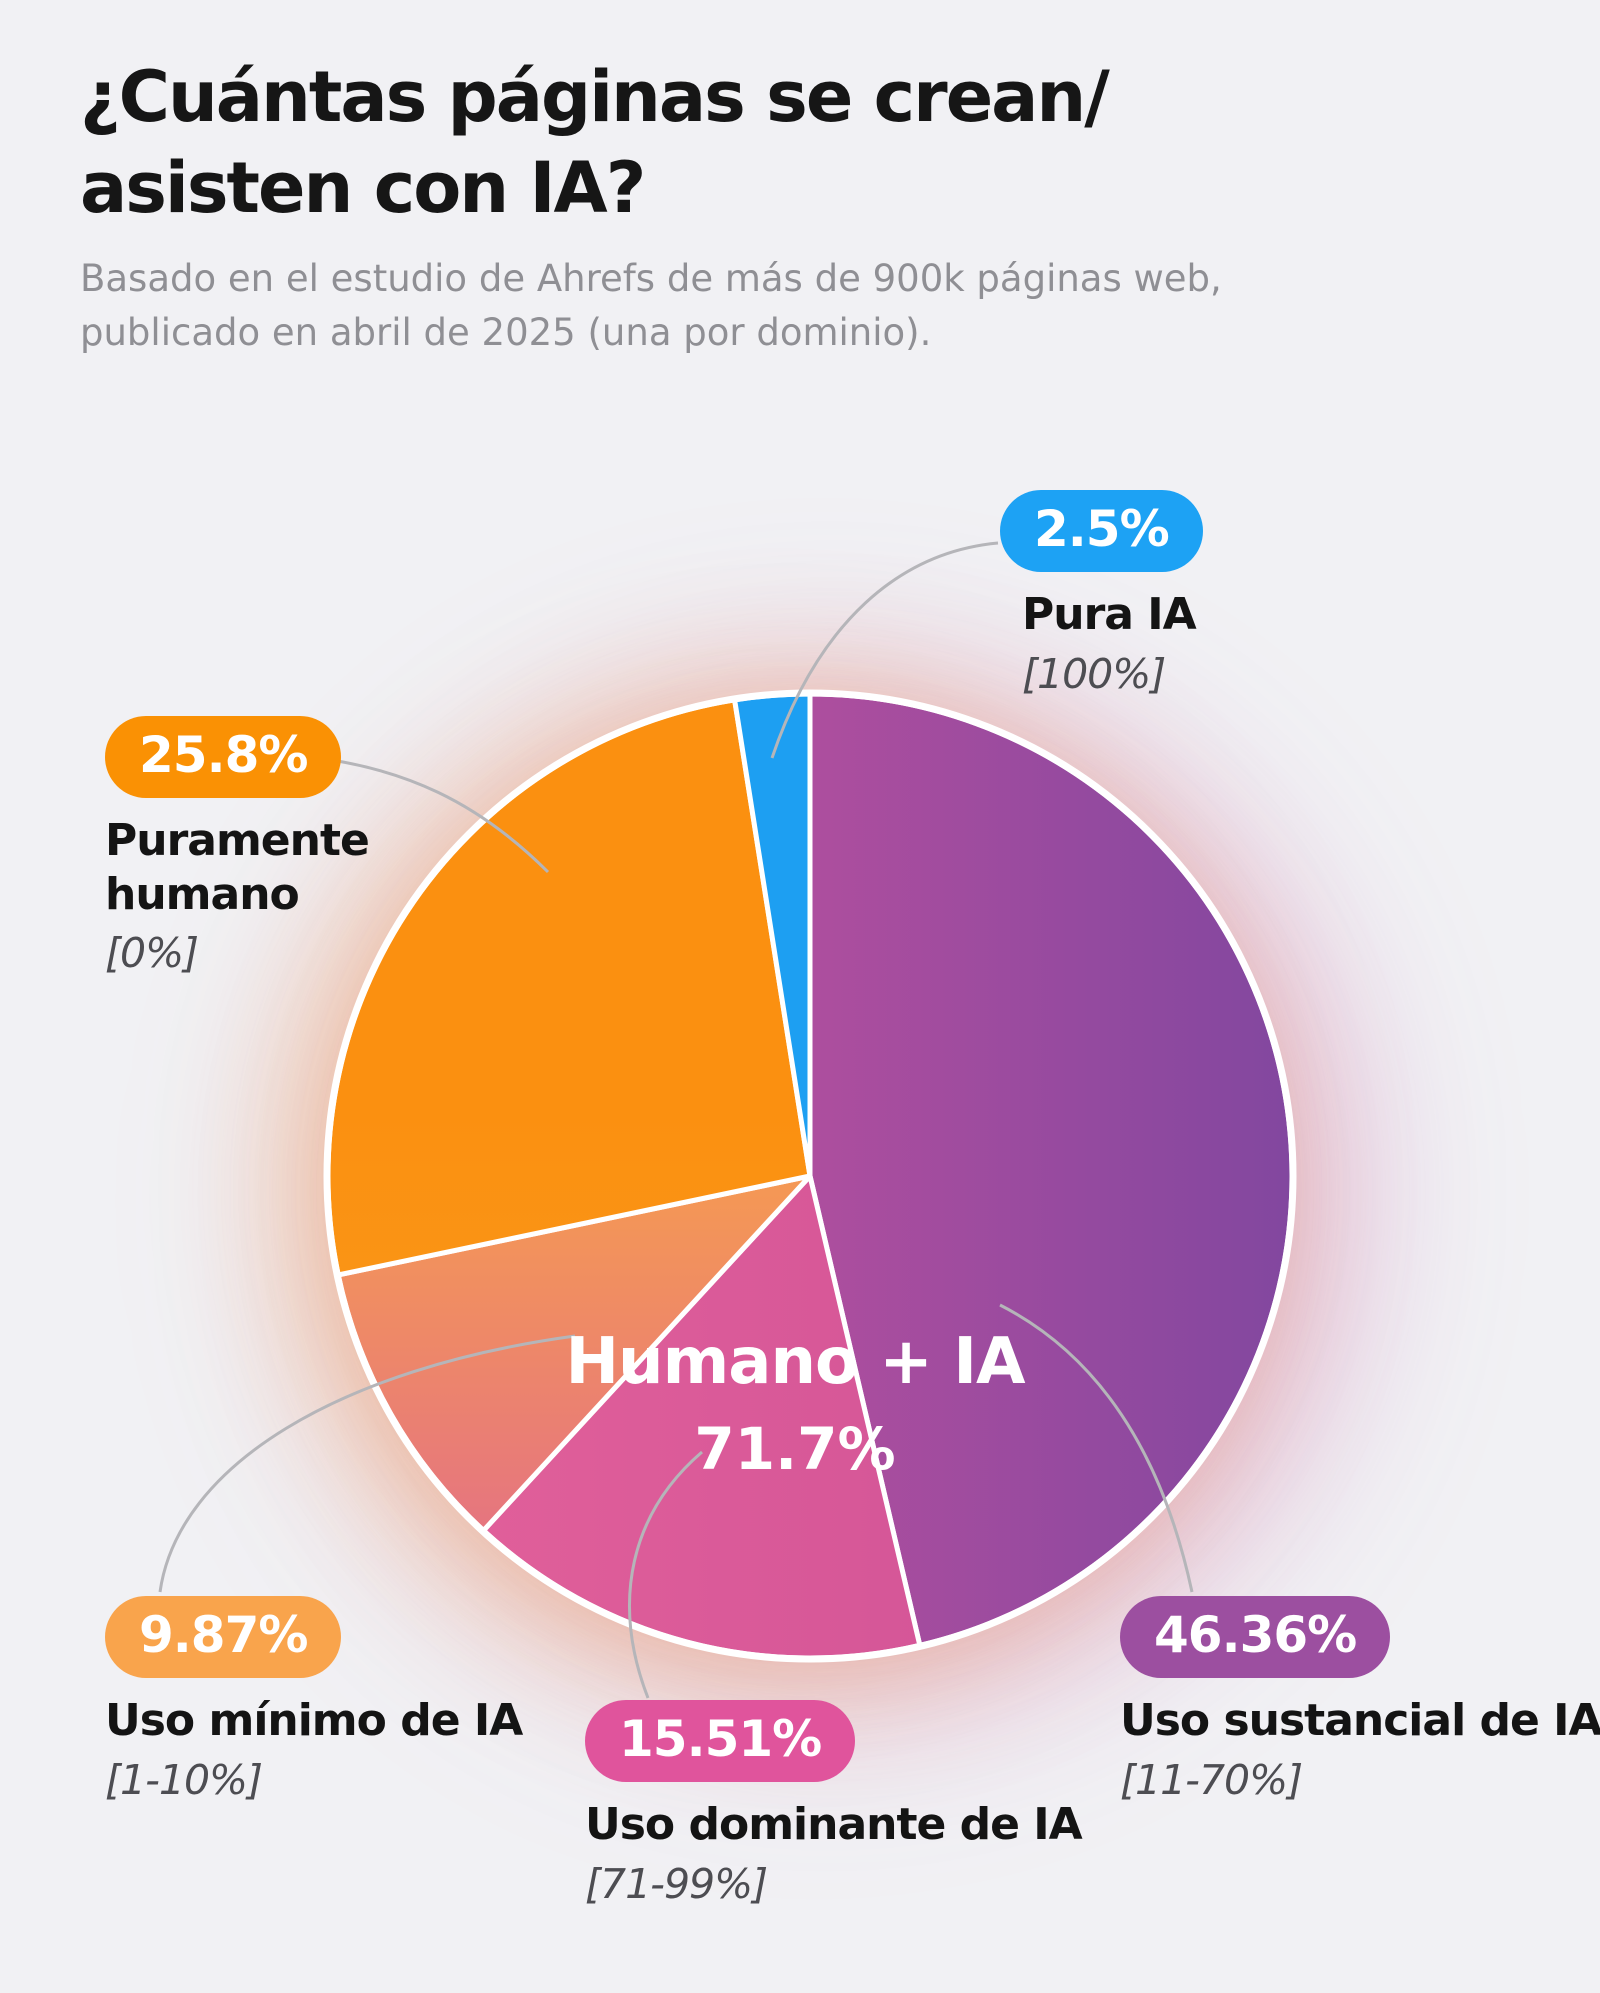  What do you see at coordinates (223, 1637) in the screenshot?
I see `value-badge-minimal: 9.87%` at bounding box center [223, 1637].